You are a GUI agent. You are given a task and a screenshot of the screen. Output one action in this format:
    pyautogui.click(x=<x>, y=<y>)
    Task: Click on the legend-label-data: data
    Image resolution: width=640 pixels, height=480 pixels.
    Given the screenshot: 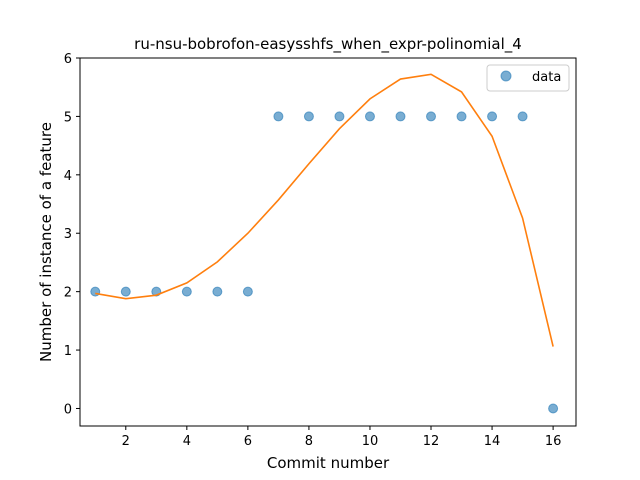 What is the action you would take?
    pyautogui.click(x=546, y=77)
    